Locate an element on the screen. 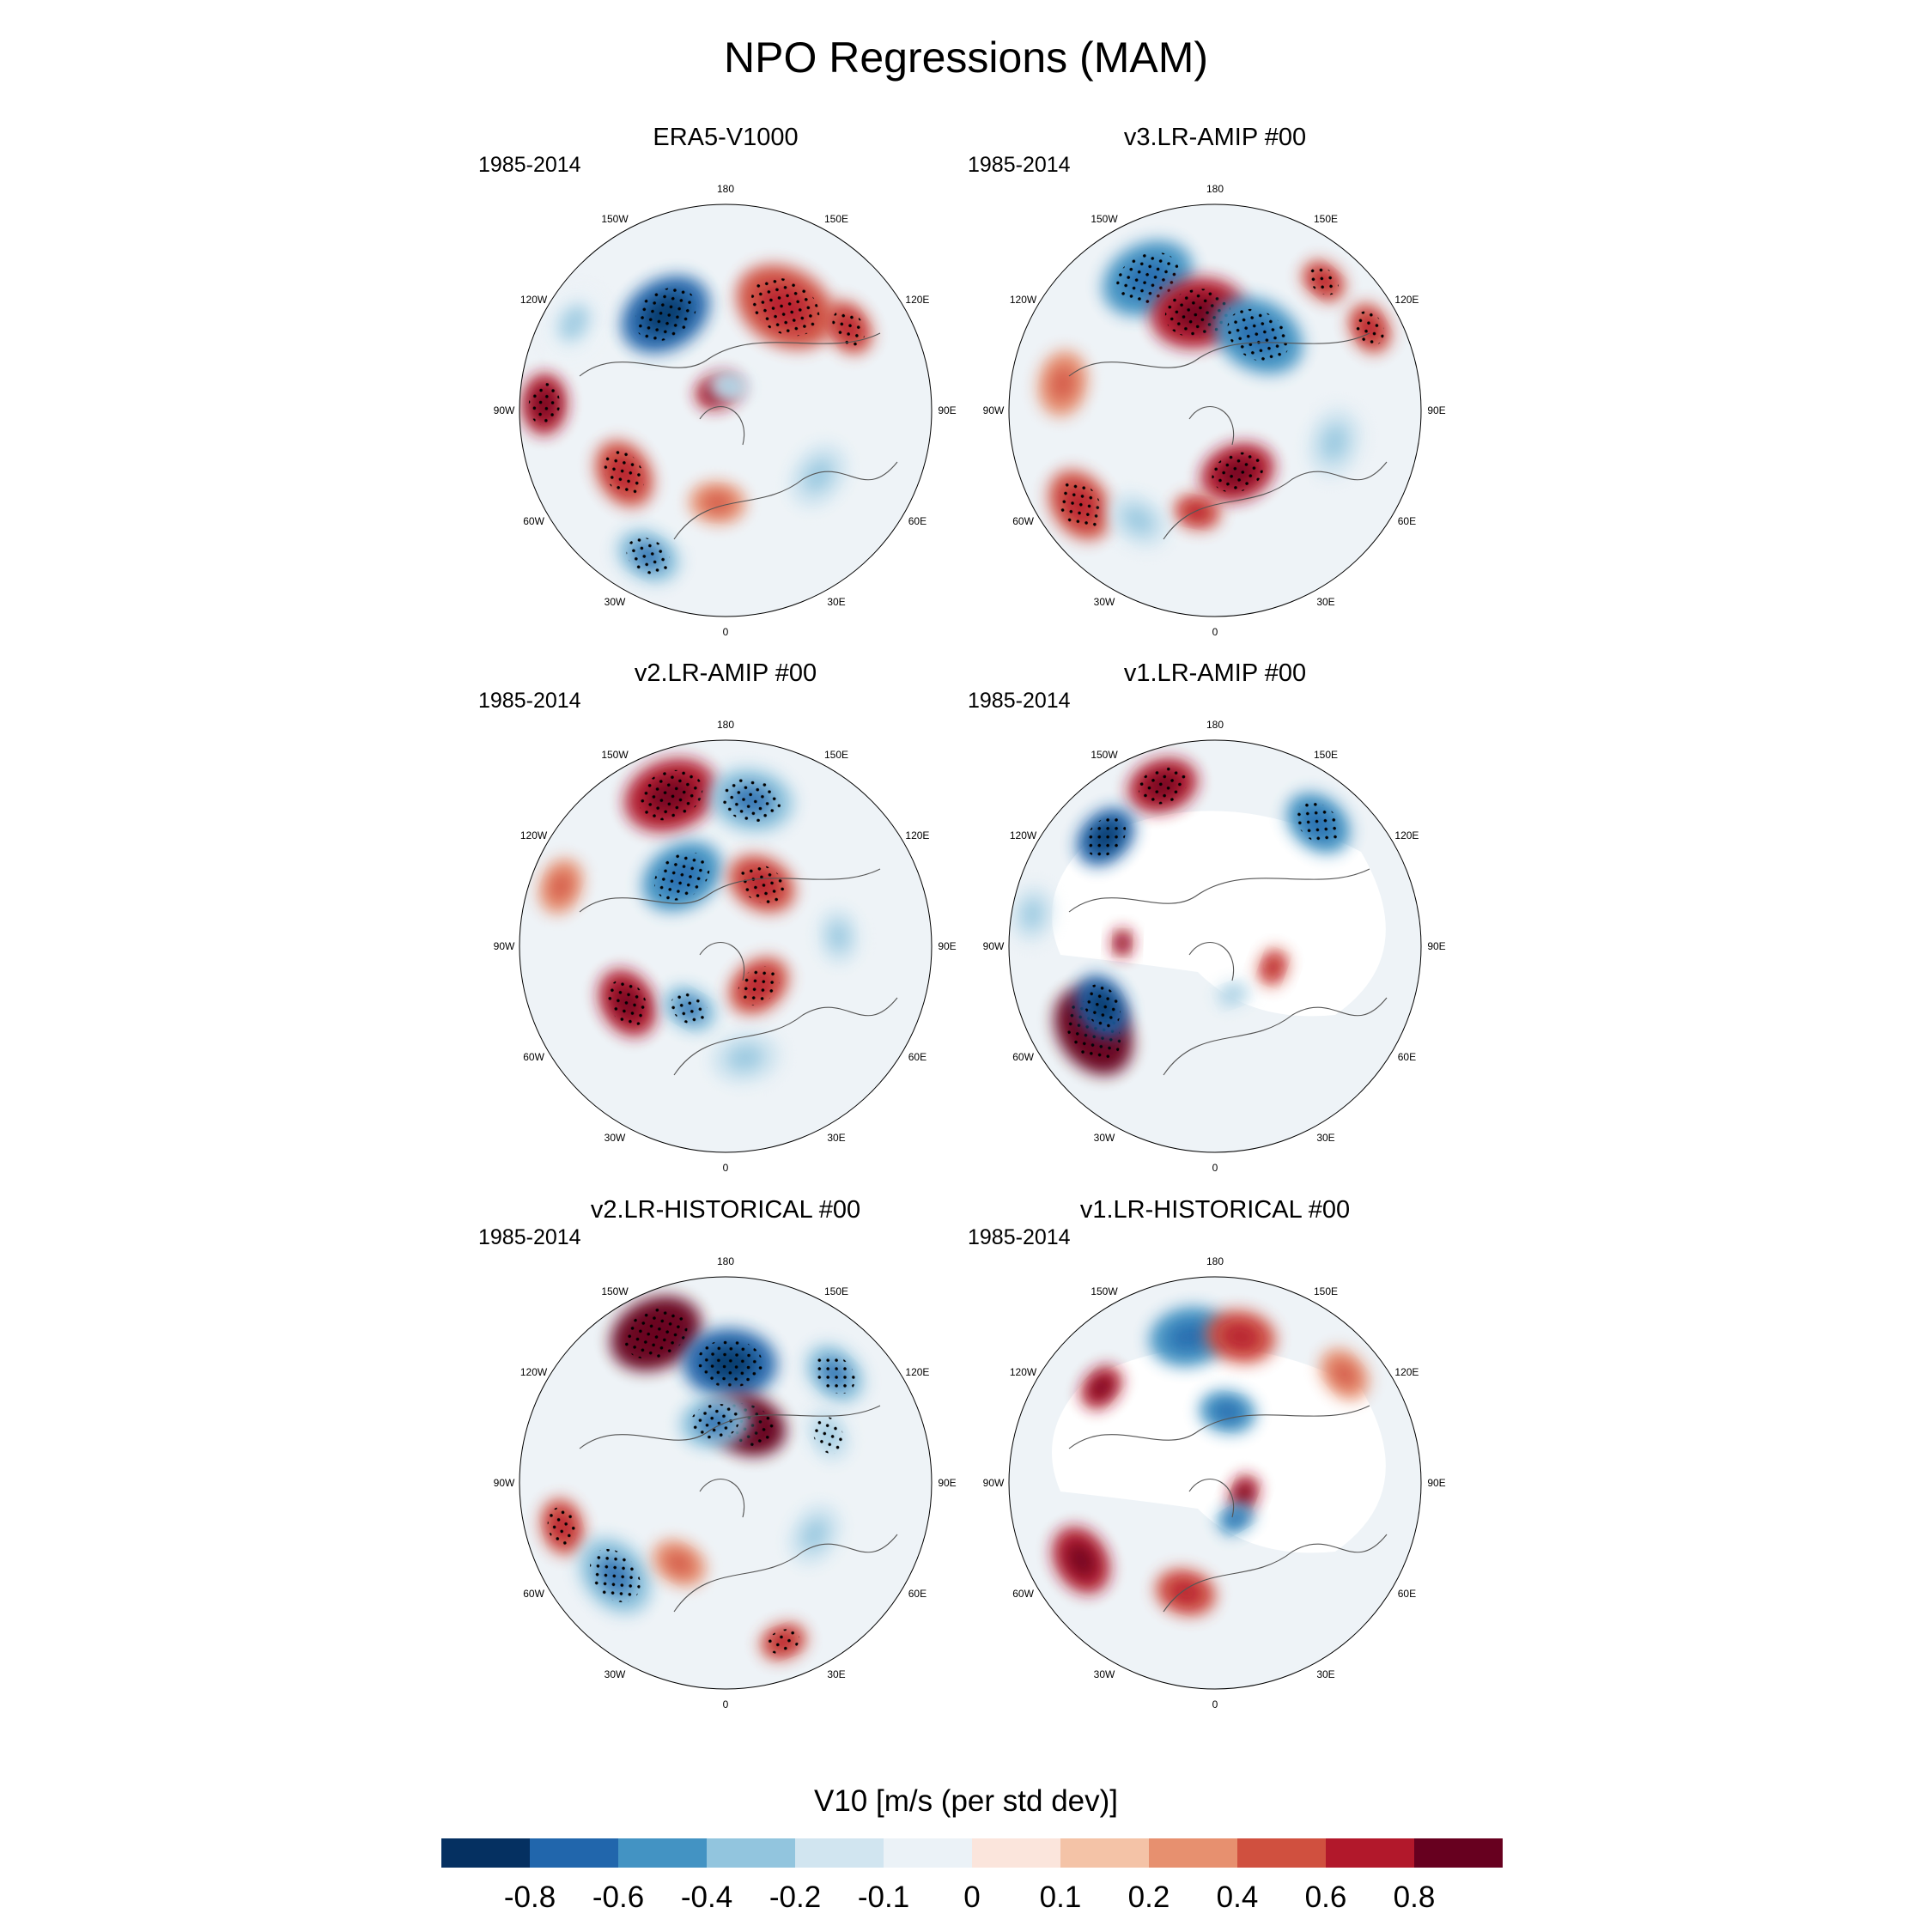 Image resolution: width=1932 pixels, height=1932 pixels. colorbar-tick-label: -0.2 is located at coordinates (795, 1897).